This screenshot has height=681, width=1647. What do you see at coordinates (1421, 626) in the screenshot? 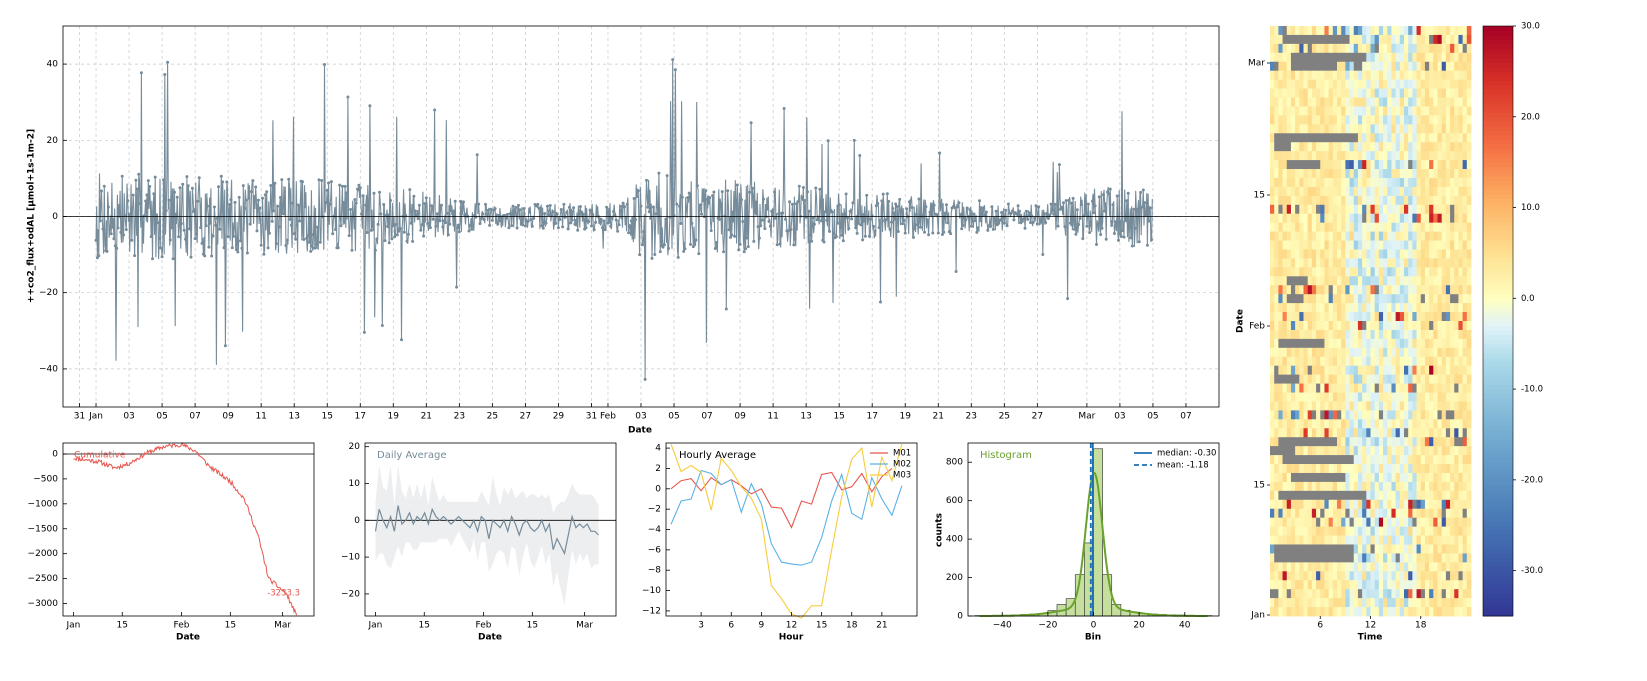
I see `x-tick-label: 18` at bounding box center [1421, 626].